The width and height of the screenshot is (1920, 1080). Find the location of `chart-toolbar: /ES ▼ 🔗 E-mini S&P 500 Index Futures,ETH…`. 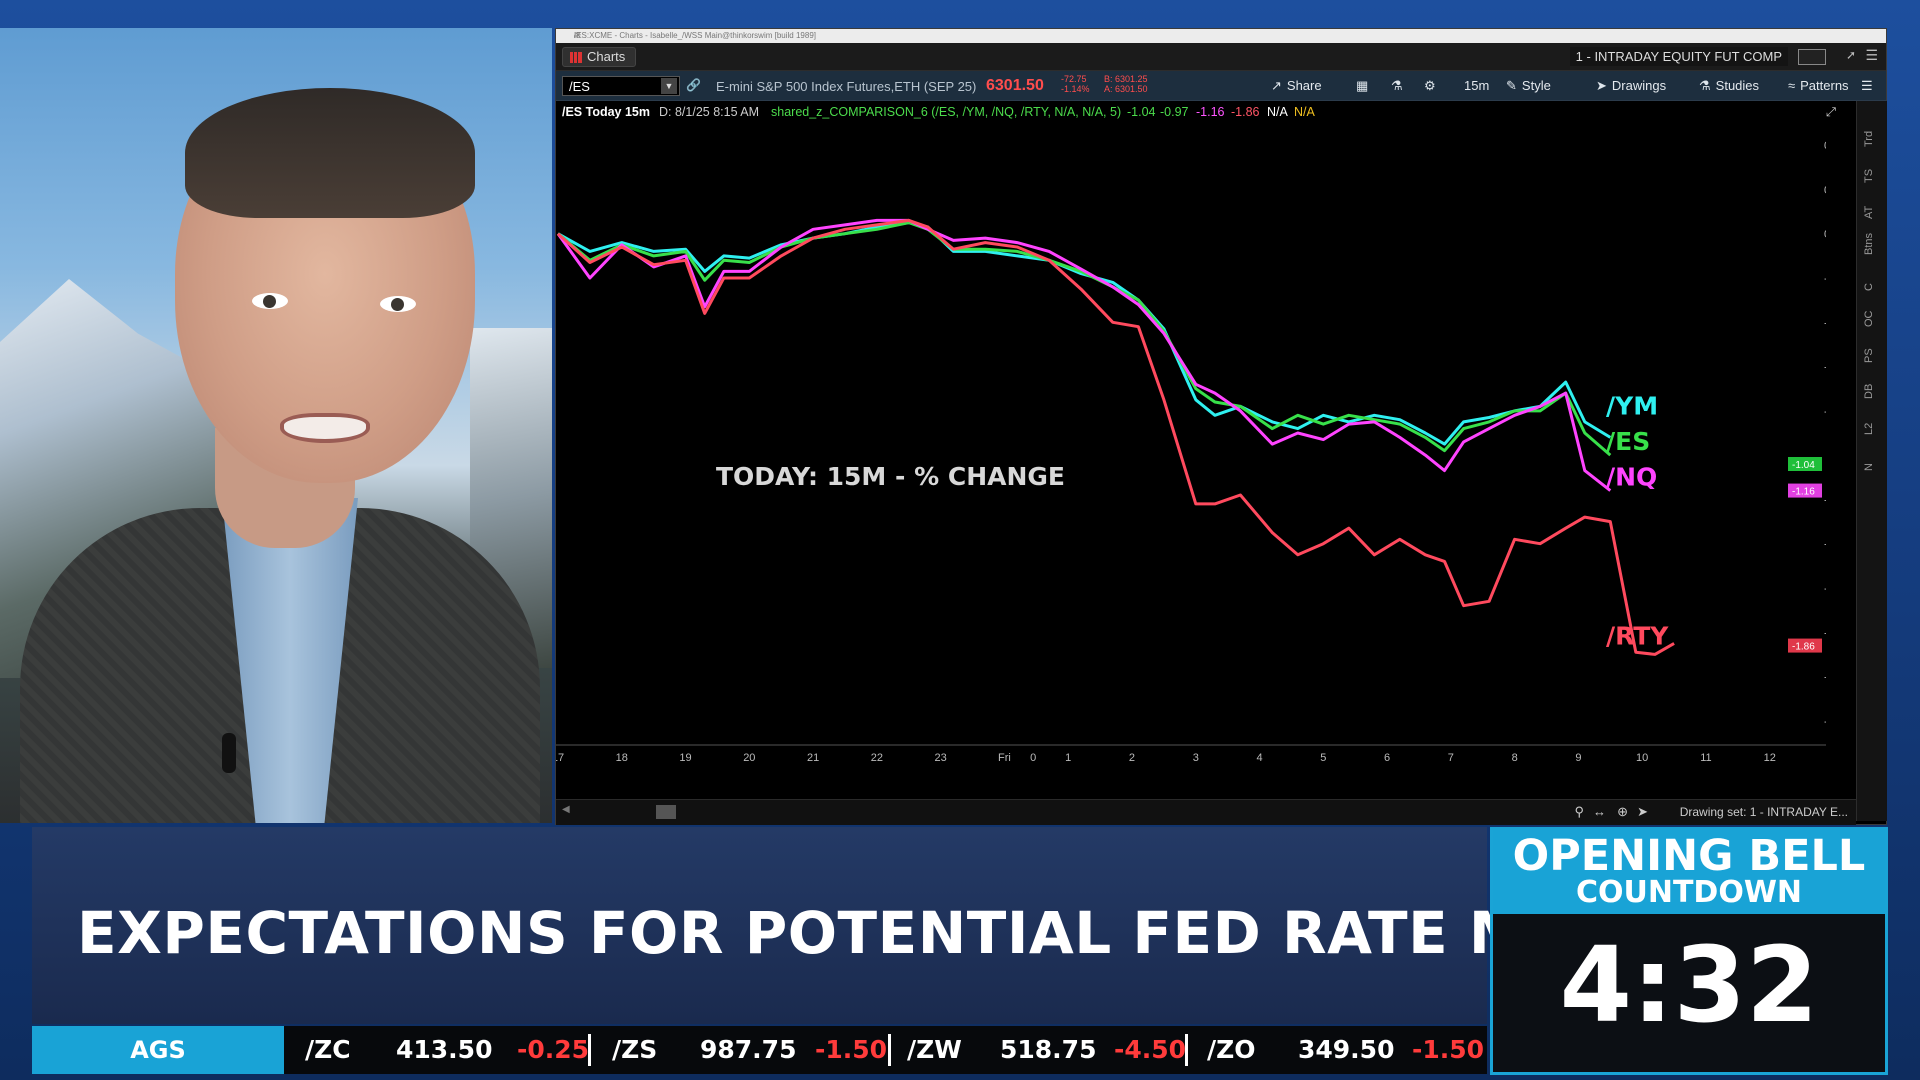

chart-toolbar: /ES ▼ 🔗 E-mini S&P 500 Index Futures,ETH… is located at coordinates (1221, 86).